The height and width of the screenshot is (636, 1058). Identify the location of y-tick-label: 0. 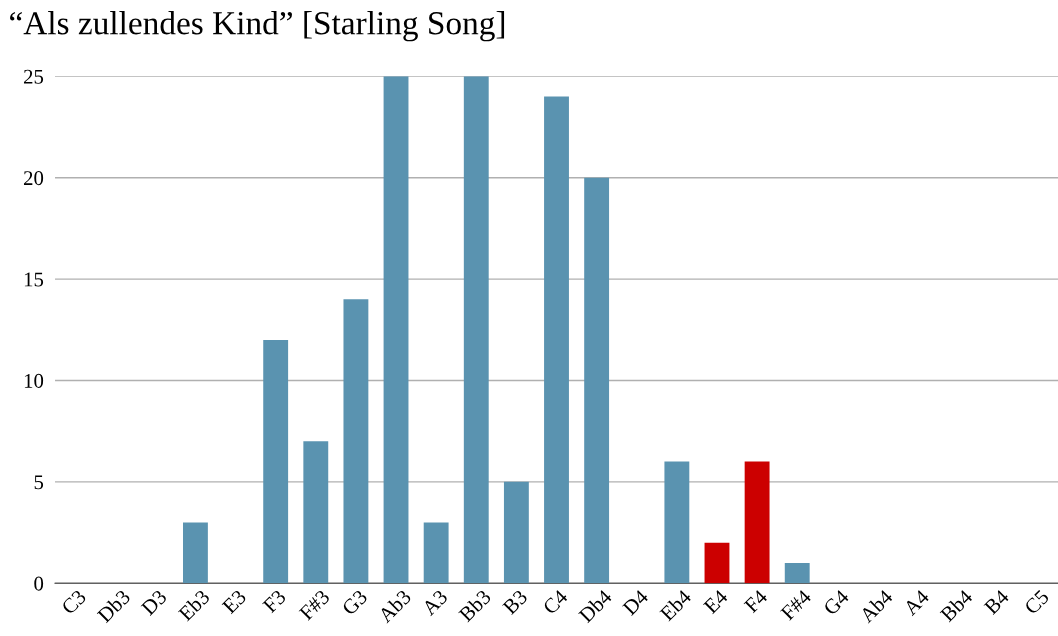
(39, 583).